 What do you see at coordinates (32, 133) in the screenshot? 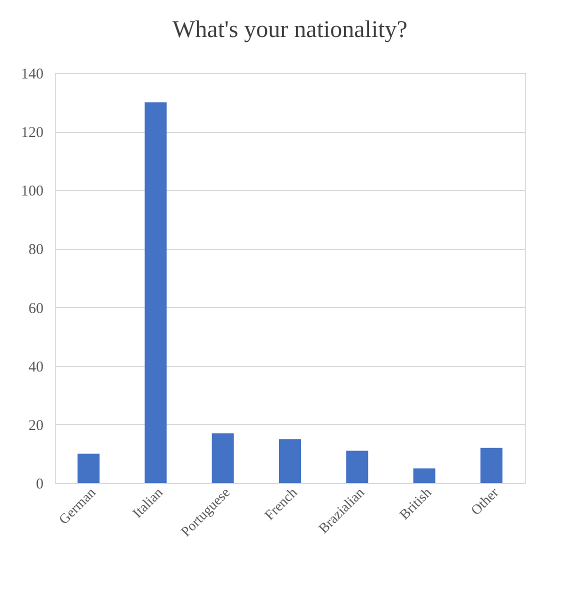
I see `y-tick-label: 120` at bounding box center [32, 133].